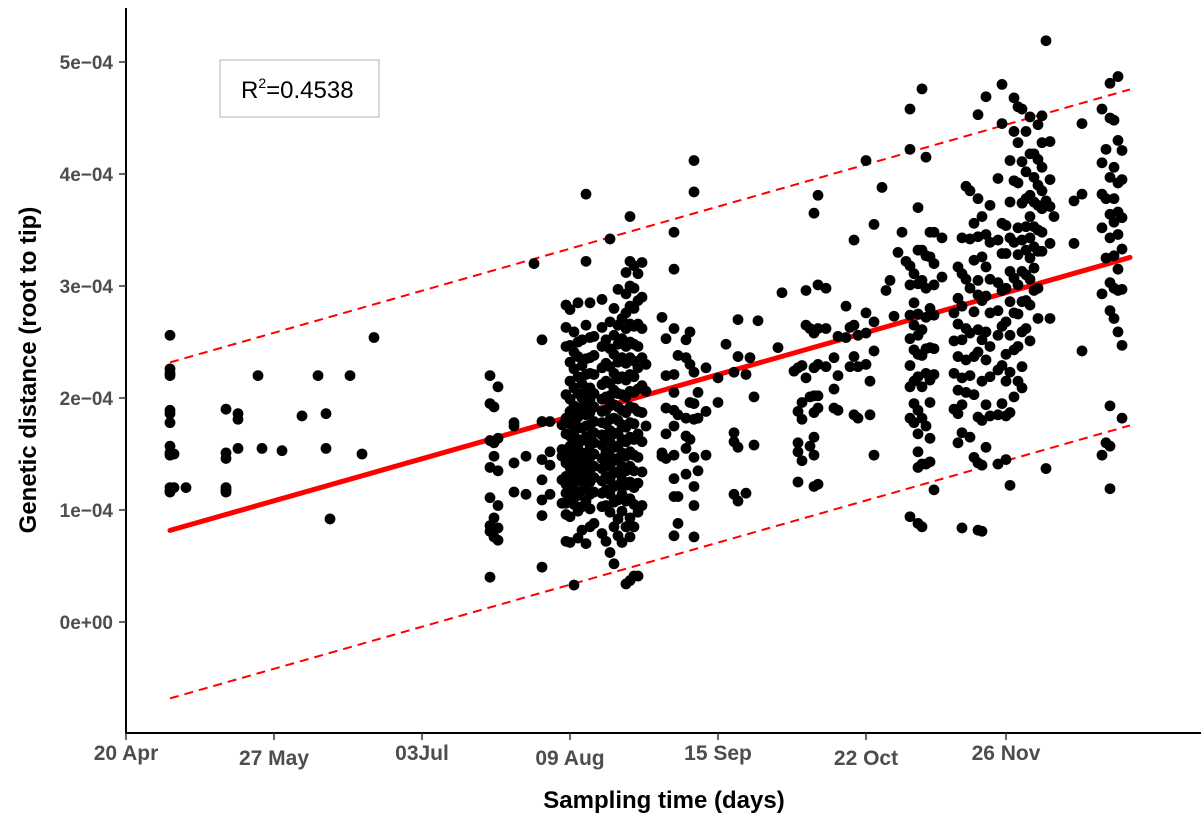  Describe the element at coordinates (126, 753) in the screenshot. I see `x-tick-label: 20 Apr` at that location.